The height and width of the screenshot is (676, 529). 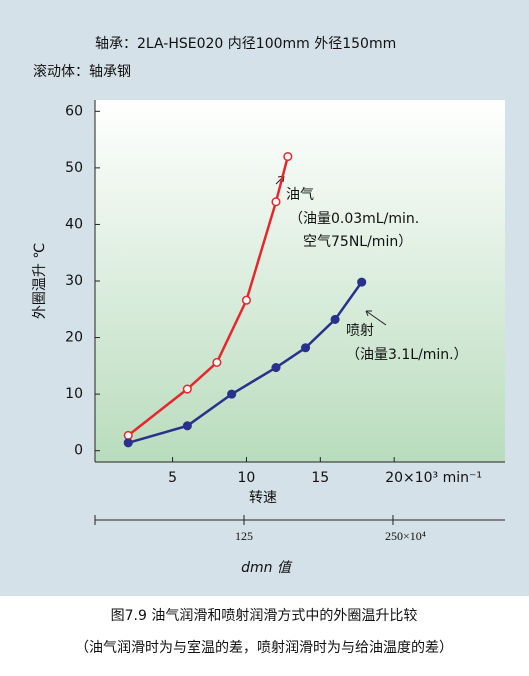 I want to click on x-tick-label: 5, so click(x=172, y=478).